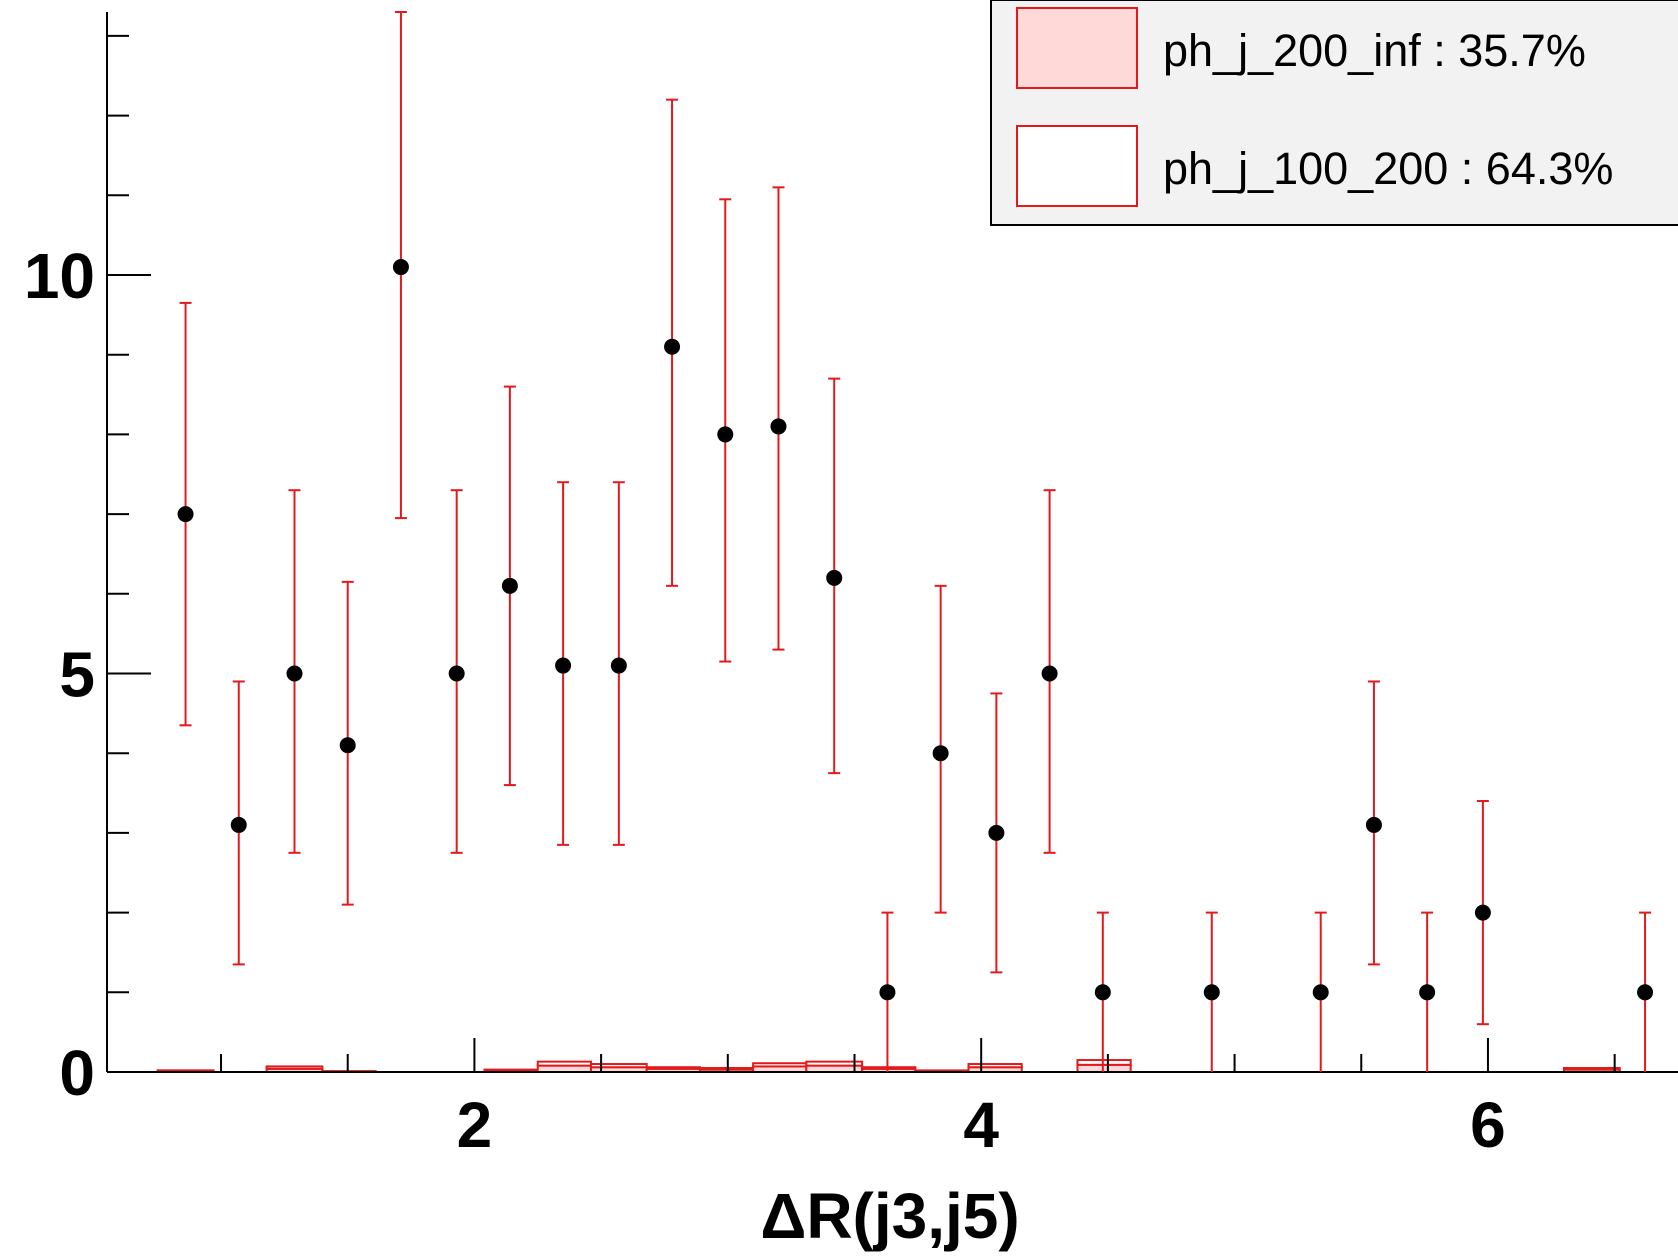 The image size is (1678, 1256). What do you see at coordinates (1104, 1068) in the screenshot?
I see `hist-bin-200-inf` at bounding box center [1104, 1068].